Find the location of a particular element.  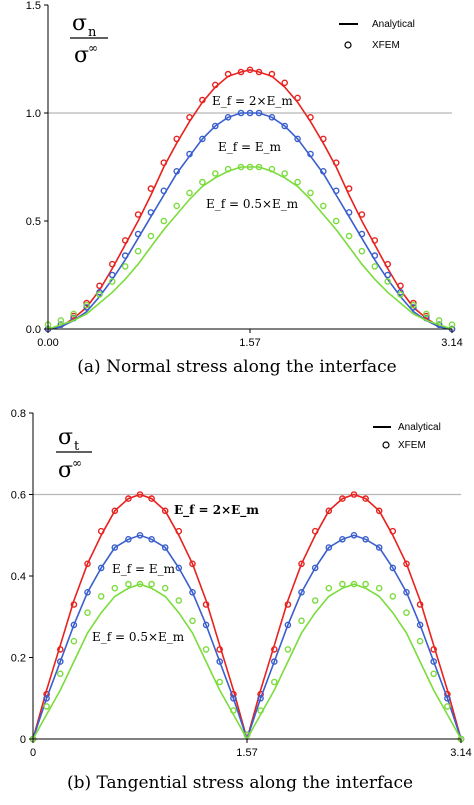

panel-a-sym-num: σ is located at coordinates (79, 23).